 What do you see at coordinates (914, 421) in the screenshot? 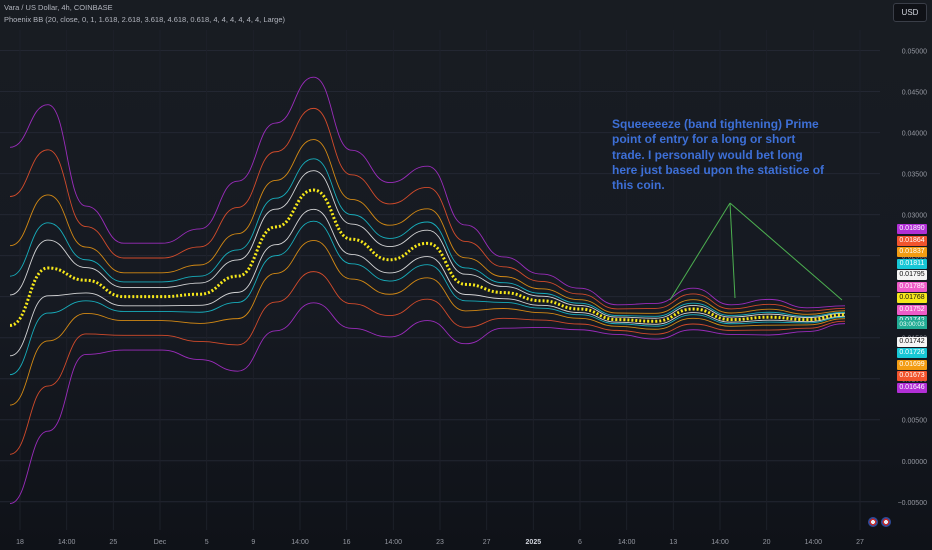
I see `y-tick-label: 0.00500` at bounding box center [914, 421].